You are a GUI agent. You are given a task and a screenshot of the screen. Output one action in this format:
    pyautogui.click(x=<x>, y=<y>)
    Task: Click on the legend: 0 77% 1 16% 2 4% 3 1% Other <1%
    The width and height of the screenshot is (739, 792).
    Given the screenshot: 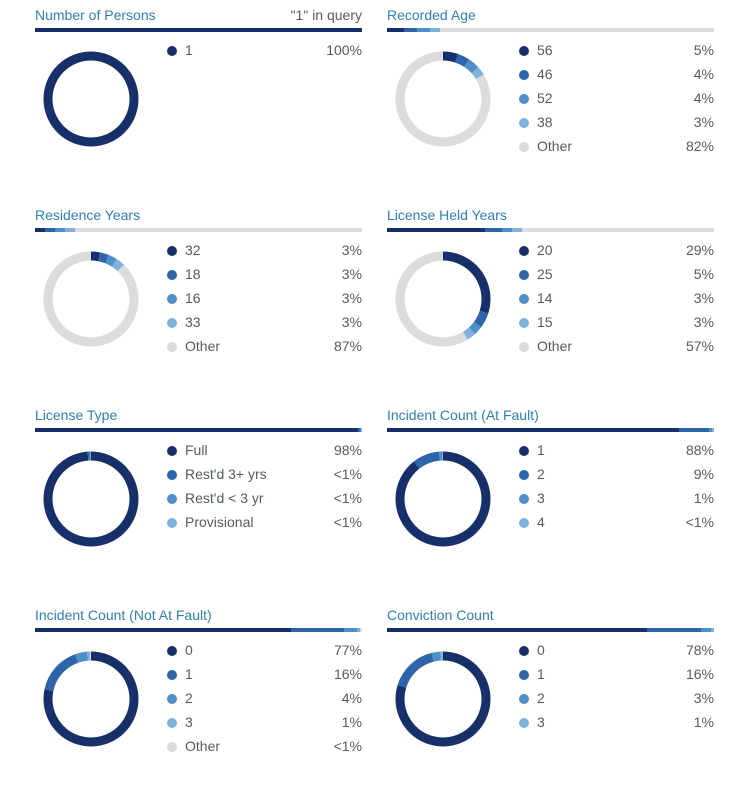 What is the action you would take?
    pyautogui.click(x=264, y=701)
    